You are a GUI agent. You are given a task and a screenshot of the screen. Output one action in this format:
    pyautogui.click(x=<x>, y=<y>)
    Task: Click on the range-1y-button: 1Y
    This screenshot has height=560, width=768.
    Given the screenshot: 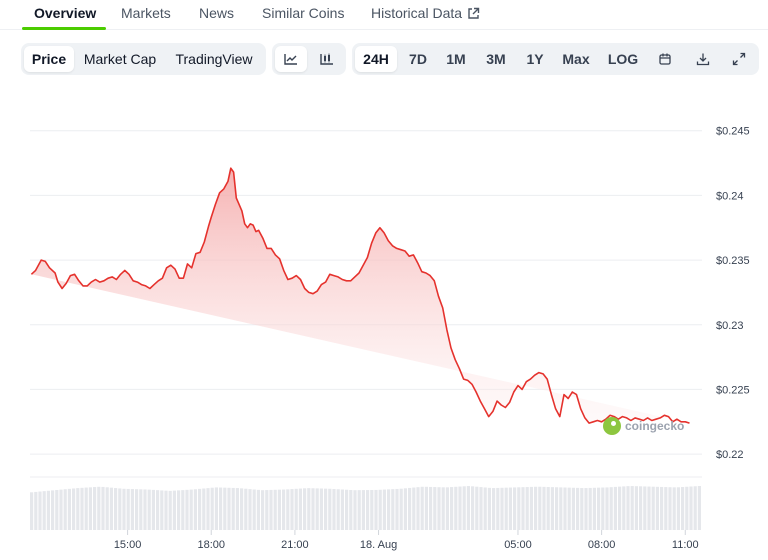 What is the action you would take?
    pyautogui.click(x=535, y=59)
    